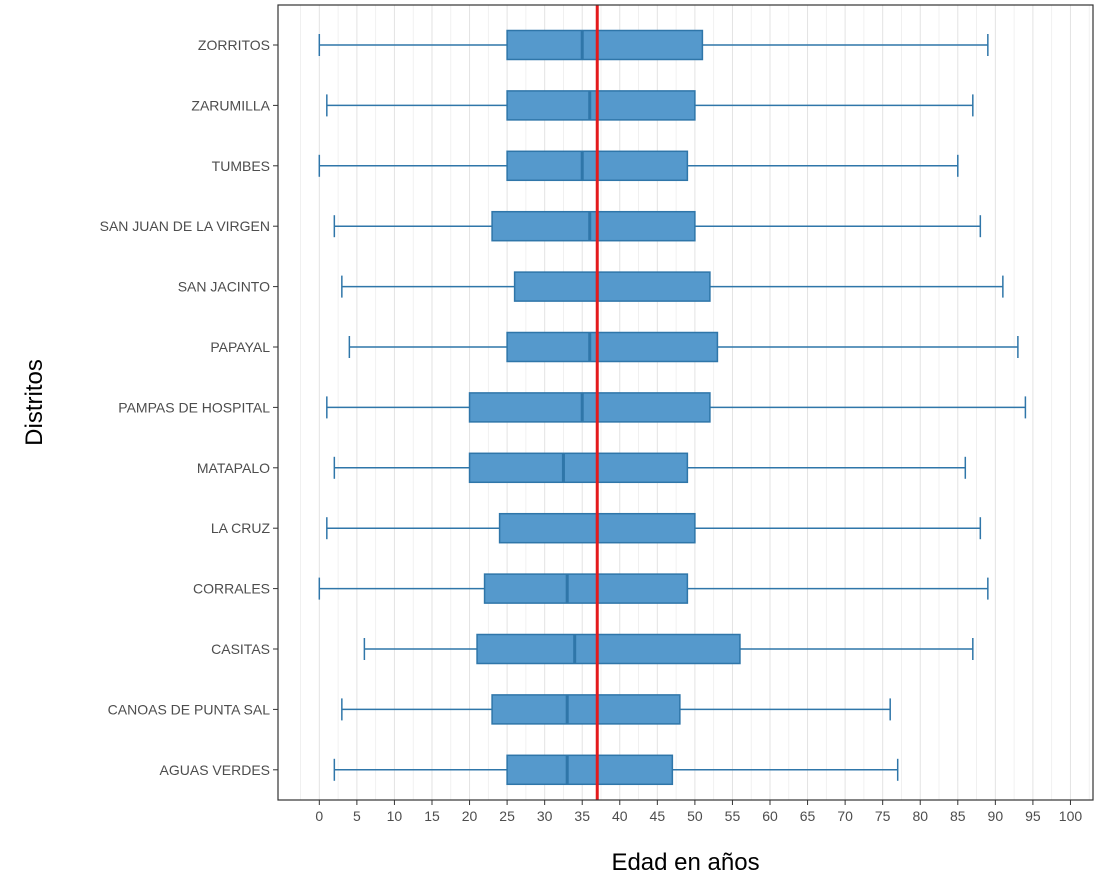 This screenshot has height=878, width=1094. I want to click on y-tick-label: PAPAYAL, so click(240, 347).